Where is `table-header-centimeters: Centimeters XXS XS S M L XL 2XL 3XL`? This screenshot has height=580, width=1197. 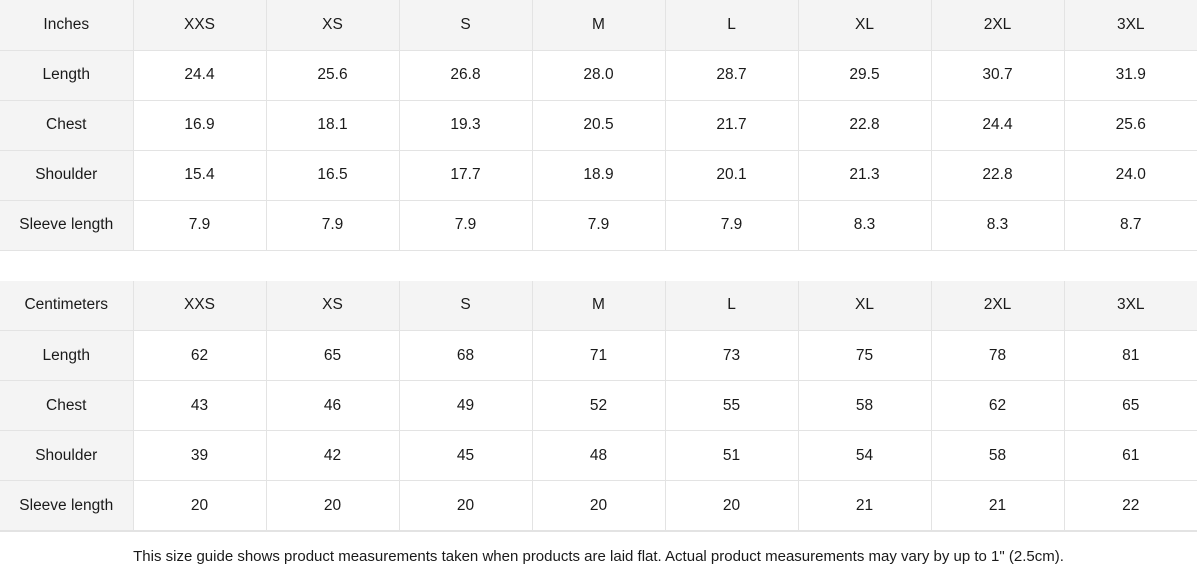 table-header-centimeters: Centimeters XXS XS S M L XL 2XL 3XL is located at coordinates (598, 305).